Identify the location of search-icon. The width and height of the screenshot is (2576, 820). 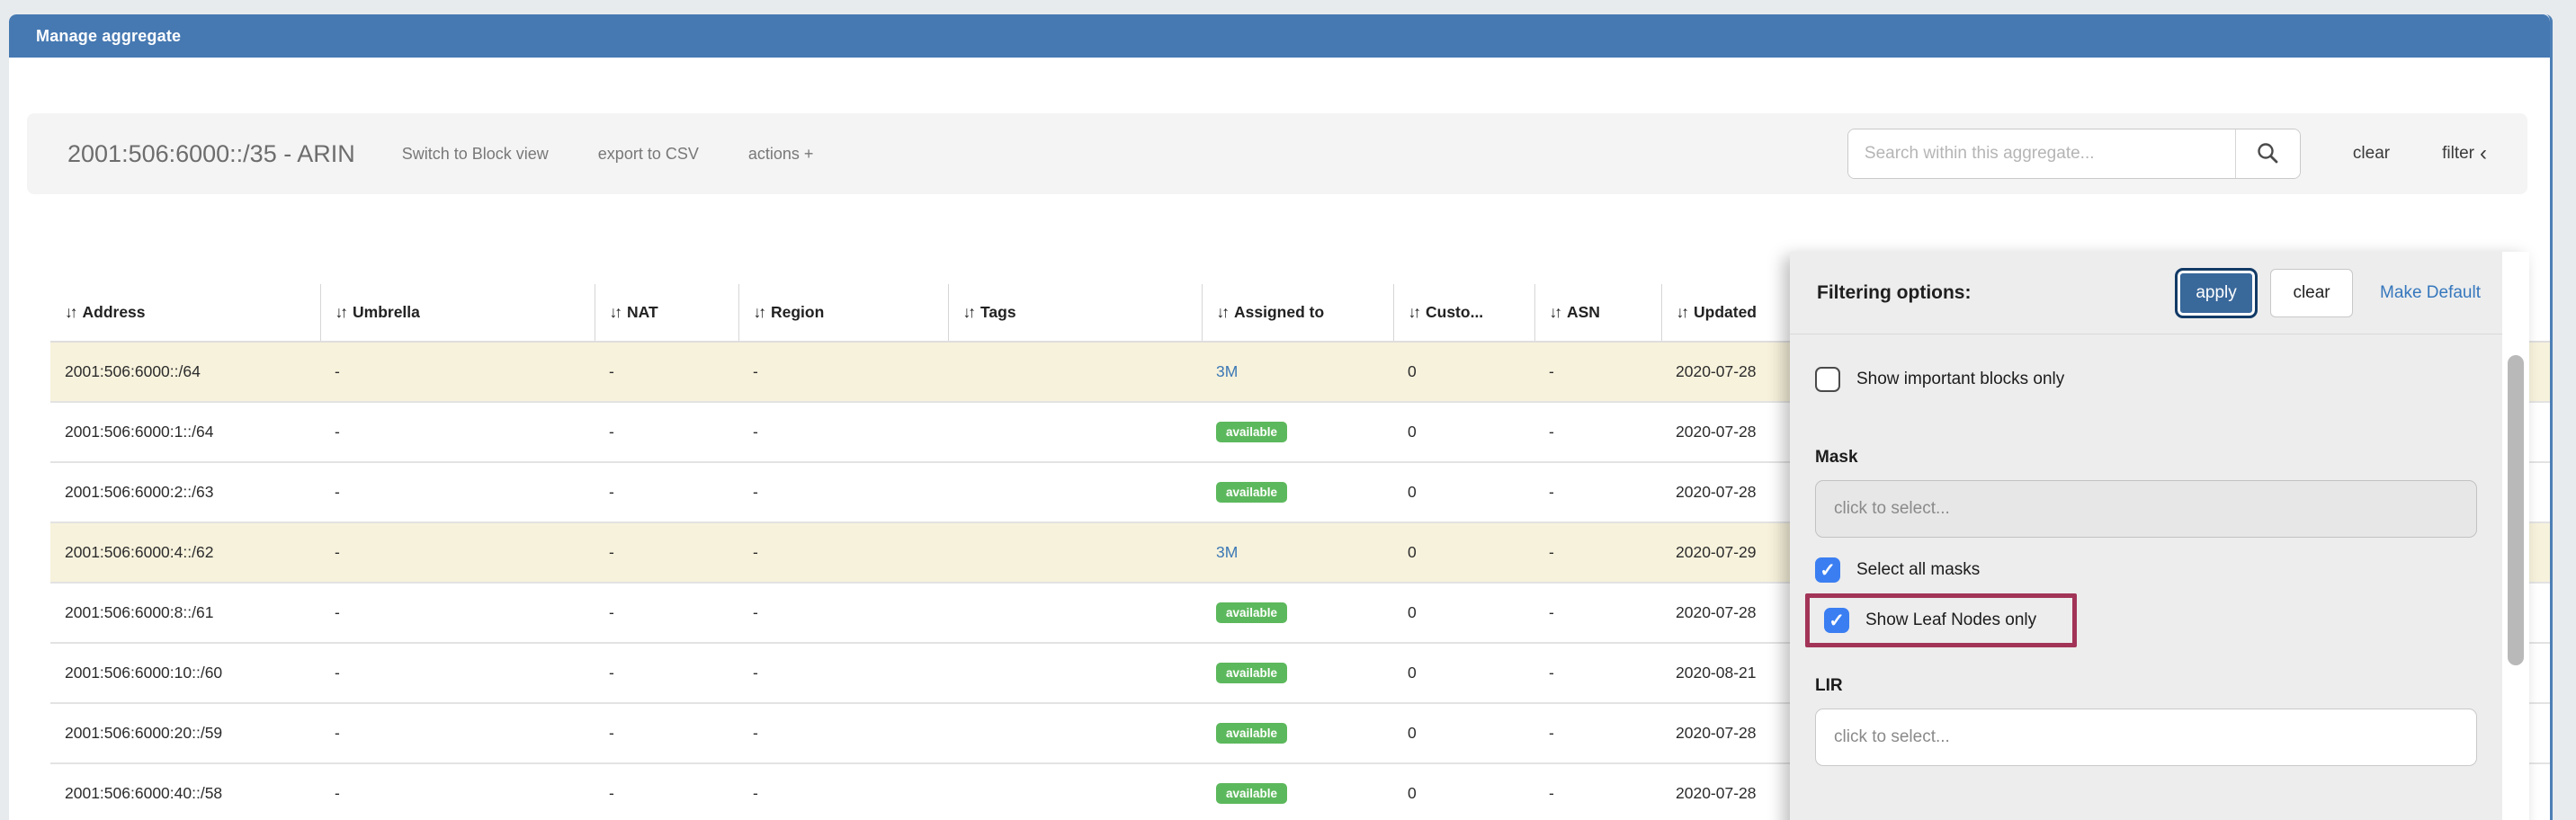
(2267, 154).